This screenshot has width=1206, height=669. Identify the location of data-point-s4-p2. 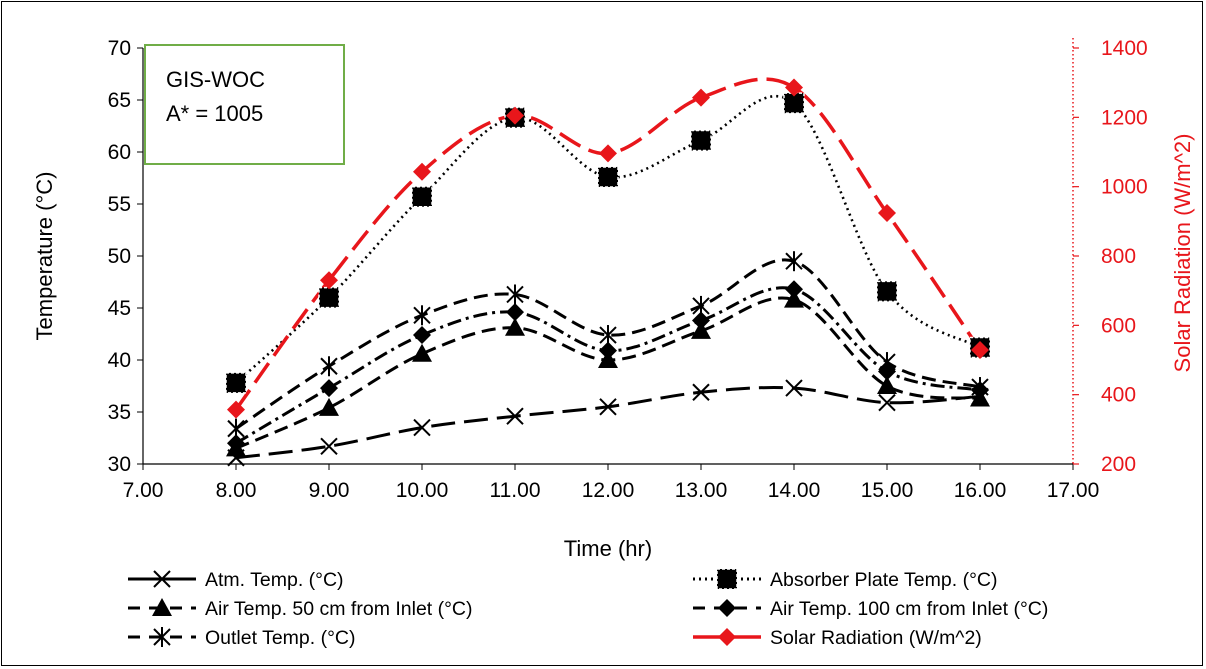
(422, 315).